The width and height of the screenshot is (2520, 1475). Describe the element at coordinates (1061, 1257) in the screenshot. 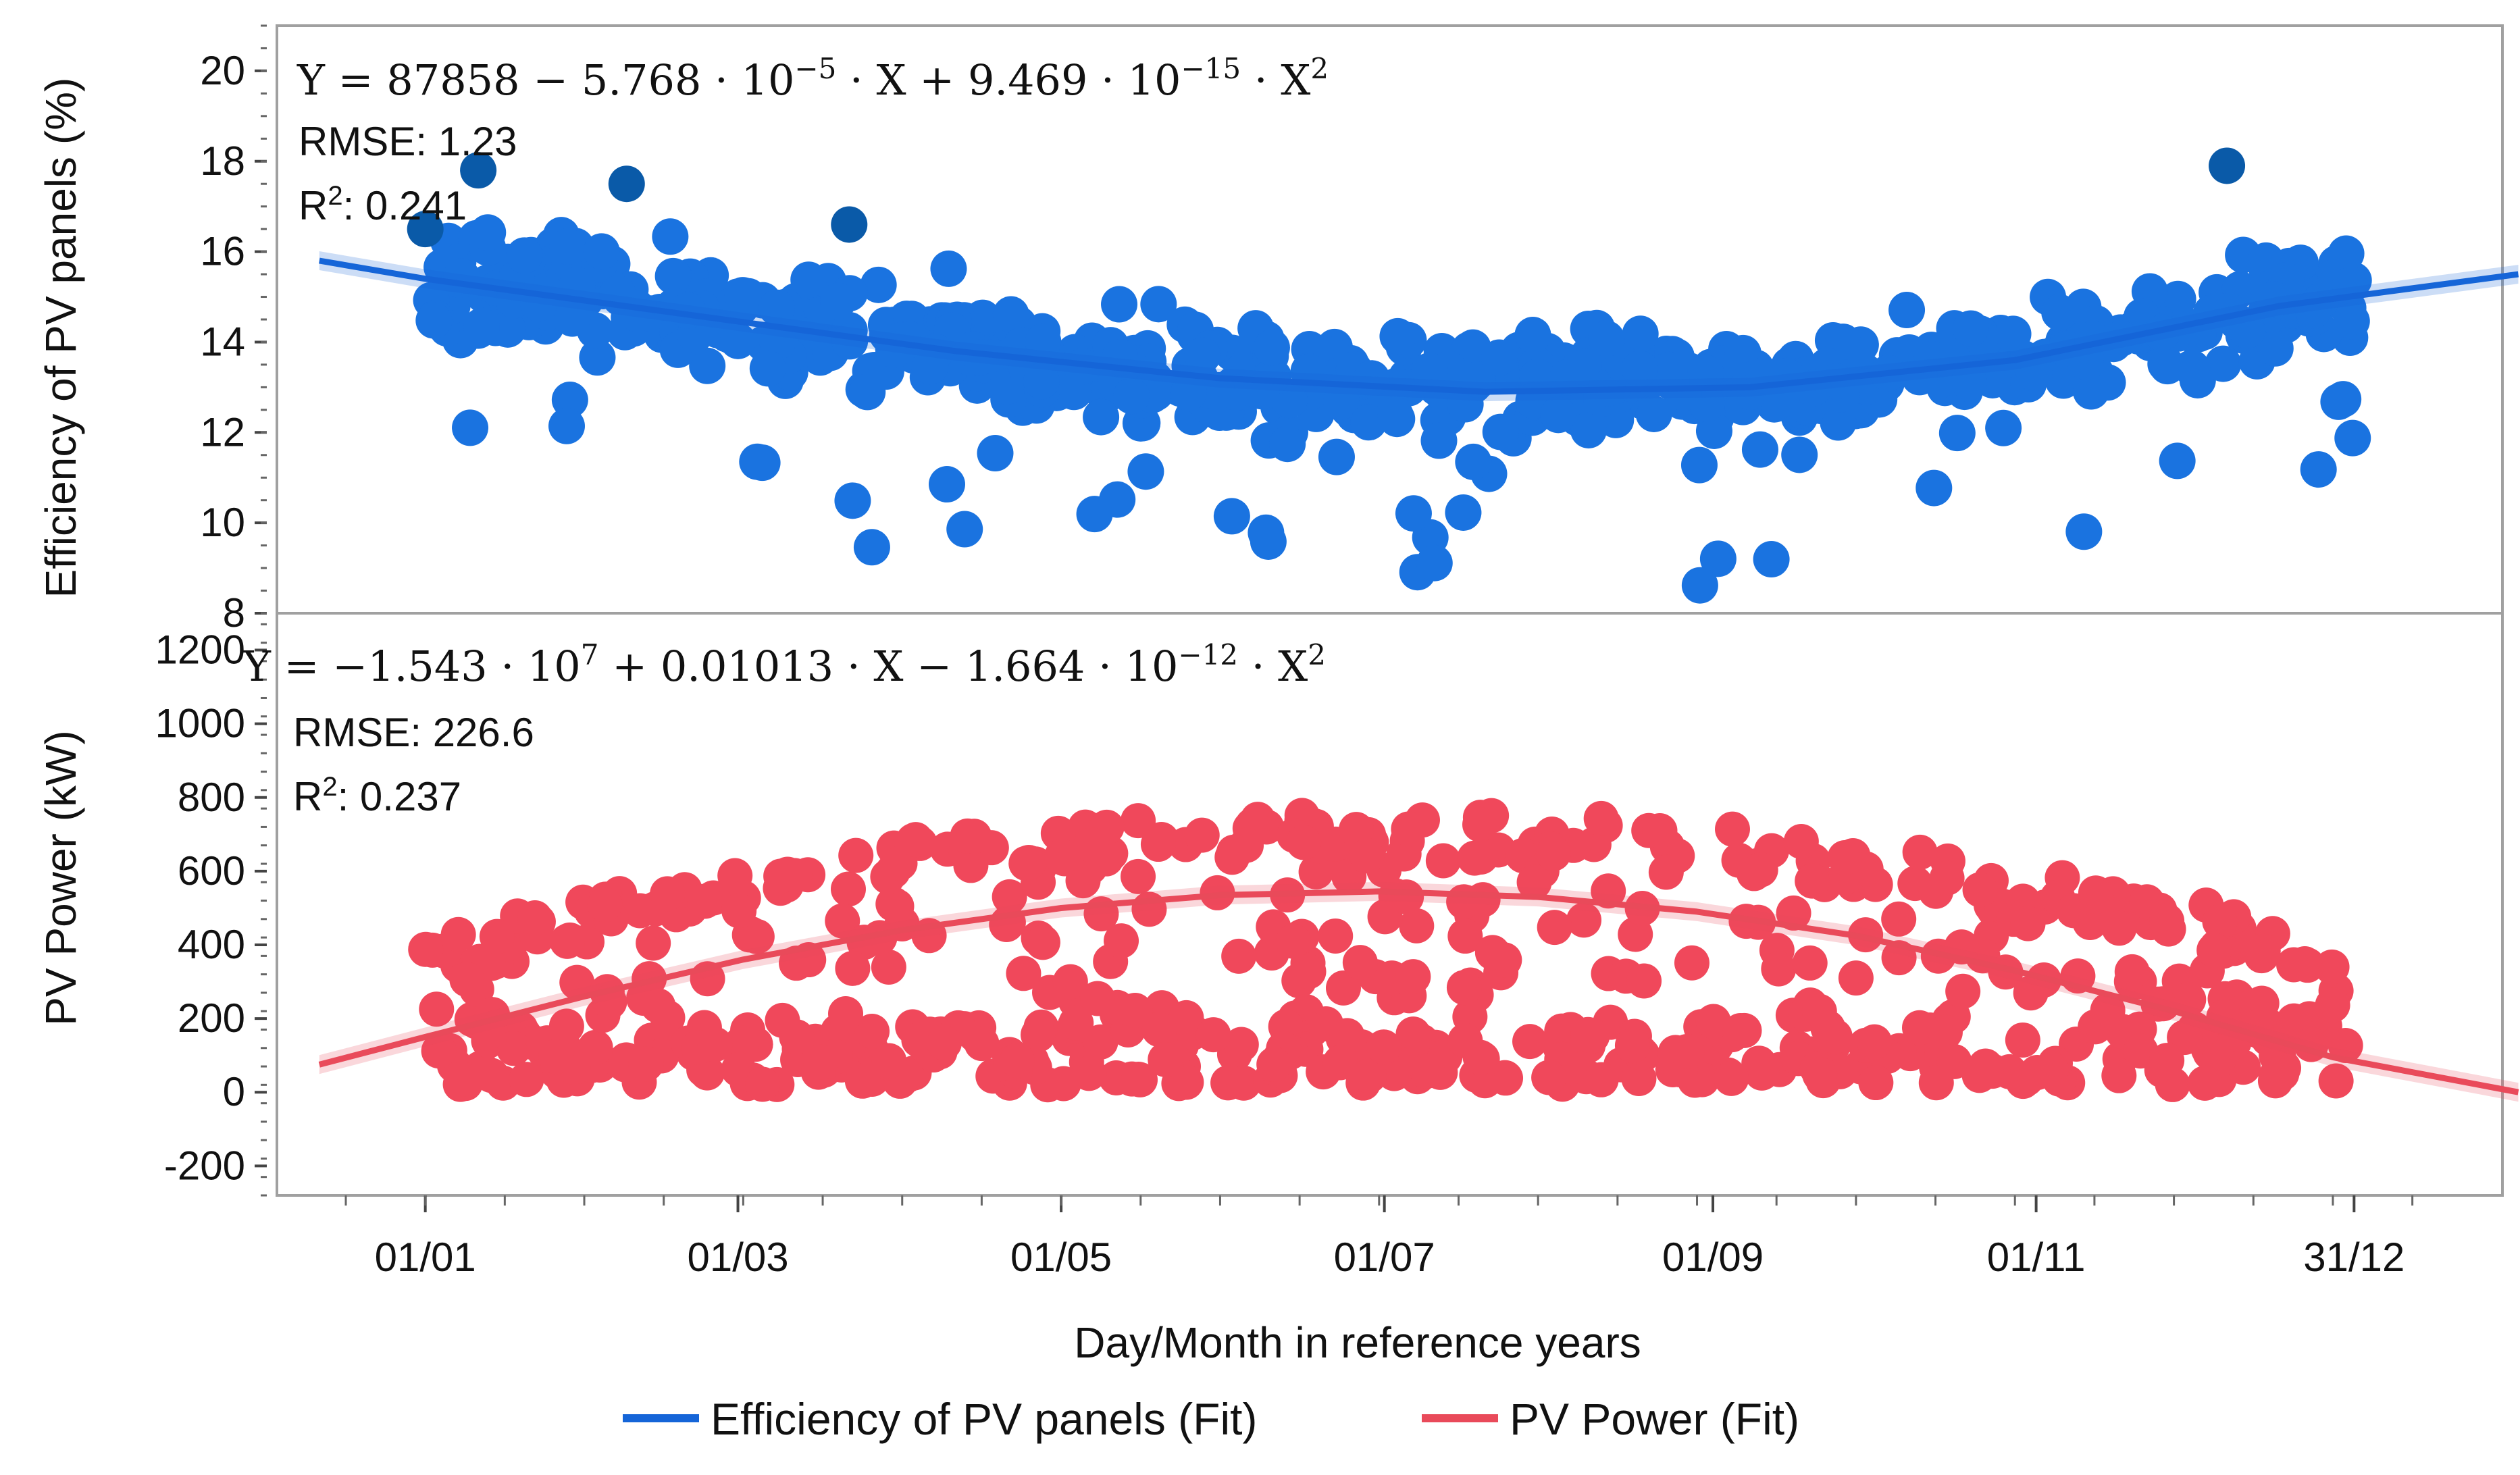

I see `x-tick-label: 01/05` at that location.